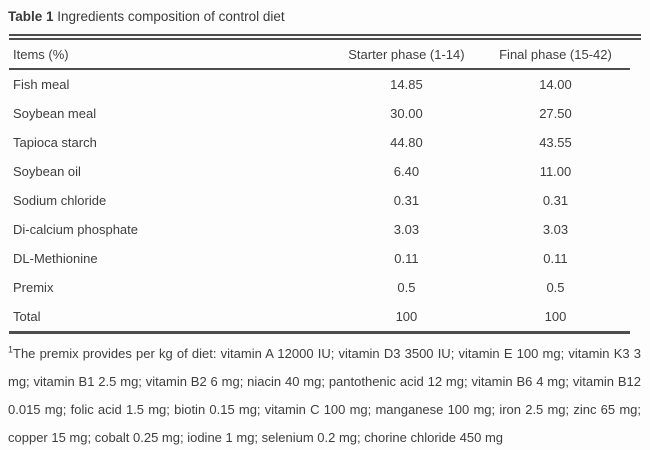 This screenshot has height=450, width=650. I want to click on table-row: Sodium chloride 0.31 0.31, so click(319, 200).